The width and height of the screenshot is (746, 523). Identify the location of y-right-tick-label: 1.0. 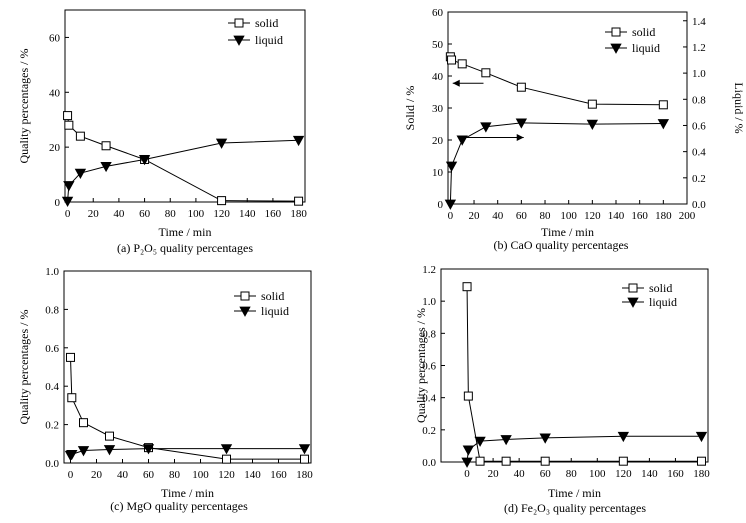
(699, 74).